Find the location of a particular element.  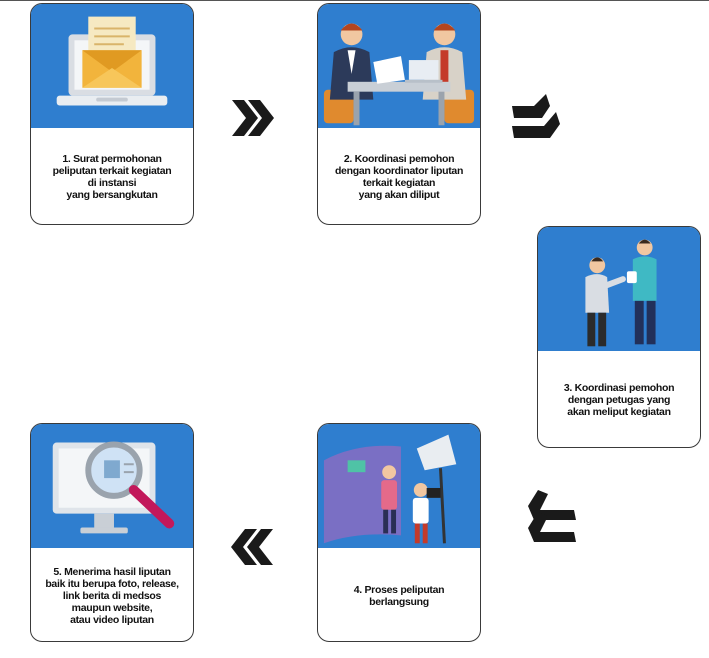

step-5-line-1: 5. Menerima hasil liputan is located at coordinates (112, 571).